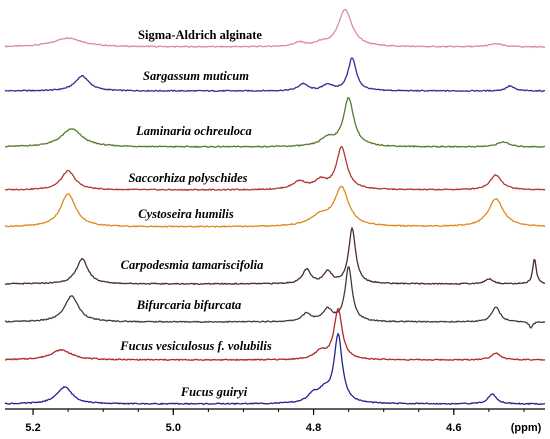 The width and height of the screenshot is (550, 439). What do you see at coordinates (189, 305) in the screenshot?
I see `spectrum-label-7: Bifurcaria bifurcata` at bounding box center [189, 305].